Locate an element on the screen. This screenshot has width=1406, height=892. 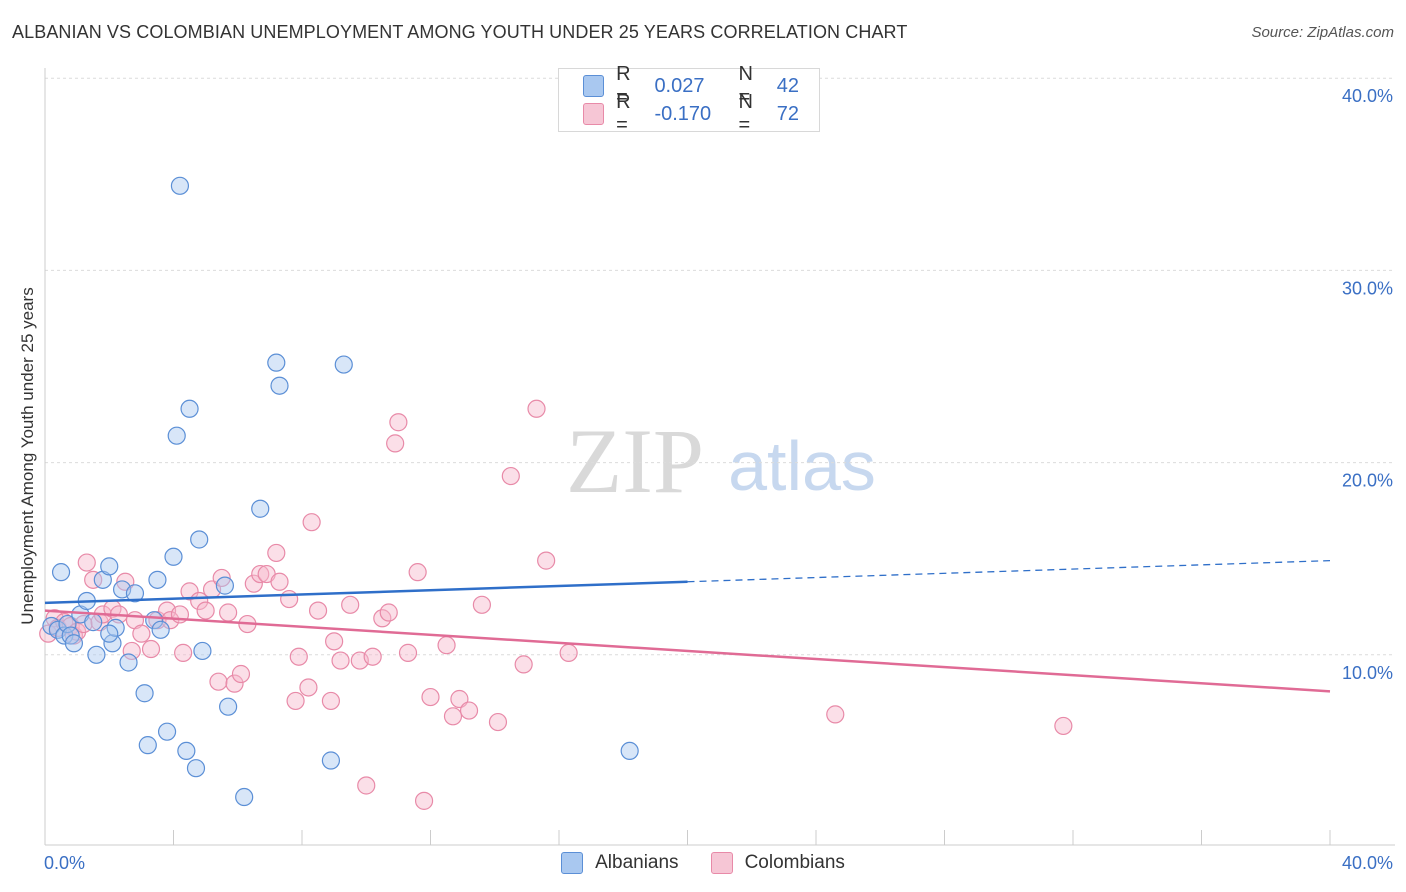
albanian-trend-line is located at coordinates (366, 592).